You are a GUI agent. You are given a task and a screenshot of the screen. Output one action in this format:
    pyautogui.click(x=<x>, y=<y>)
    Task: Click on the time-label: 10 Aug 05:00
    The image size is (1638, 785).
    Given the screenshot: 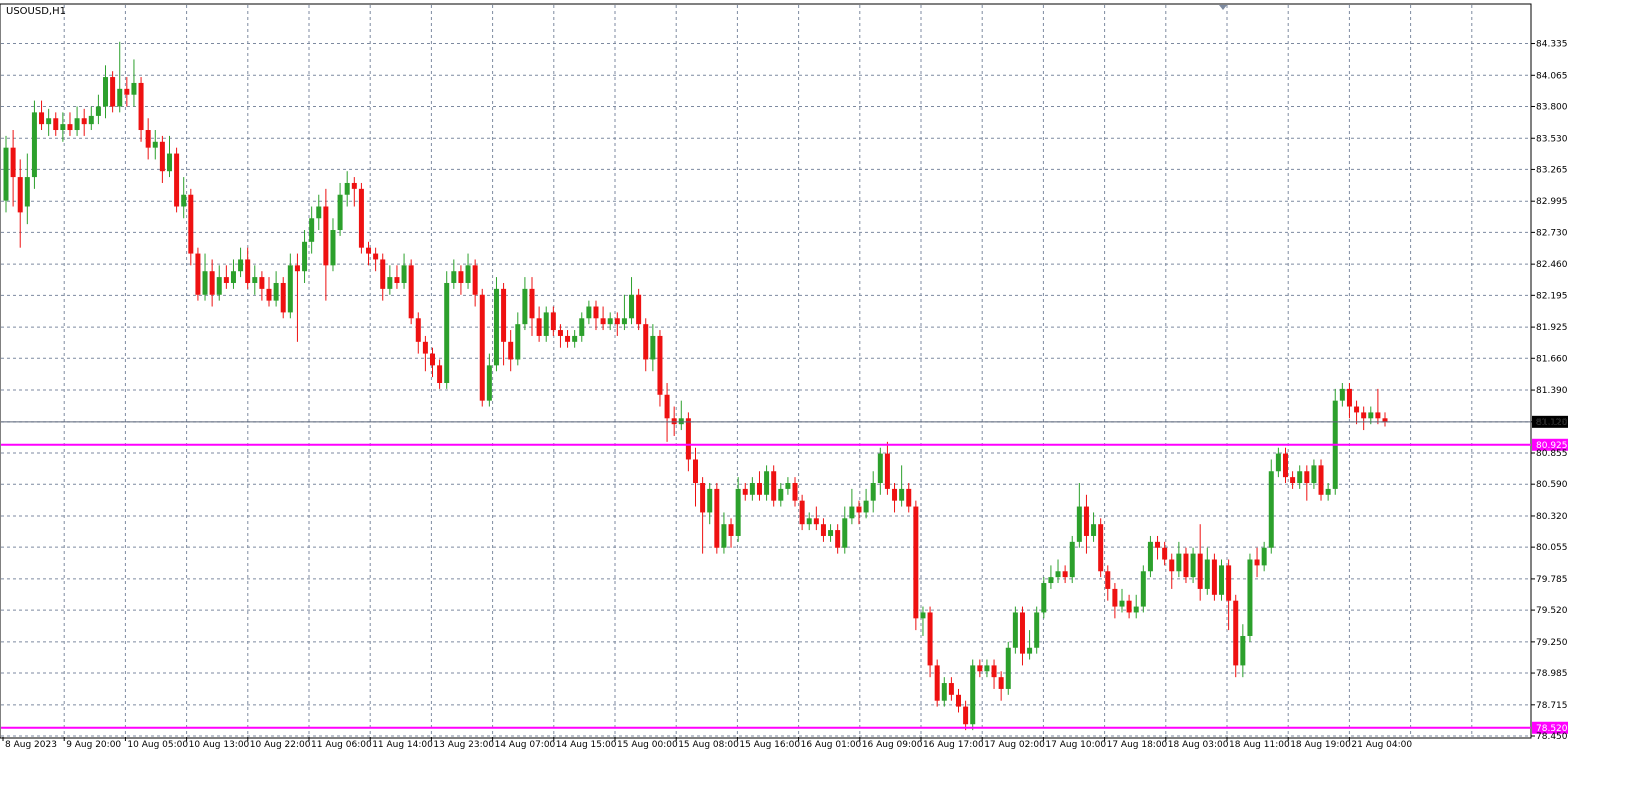 What is the action you would take?
    pyautogui.click(x=157, y=745)
    